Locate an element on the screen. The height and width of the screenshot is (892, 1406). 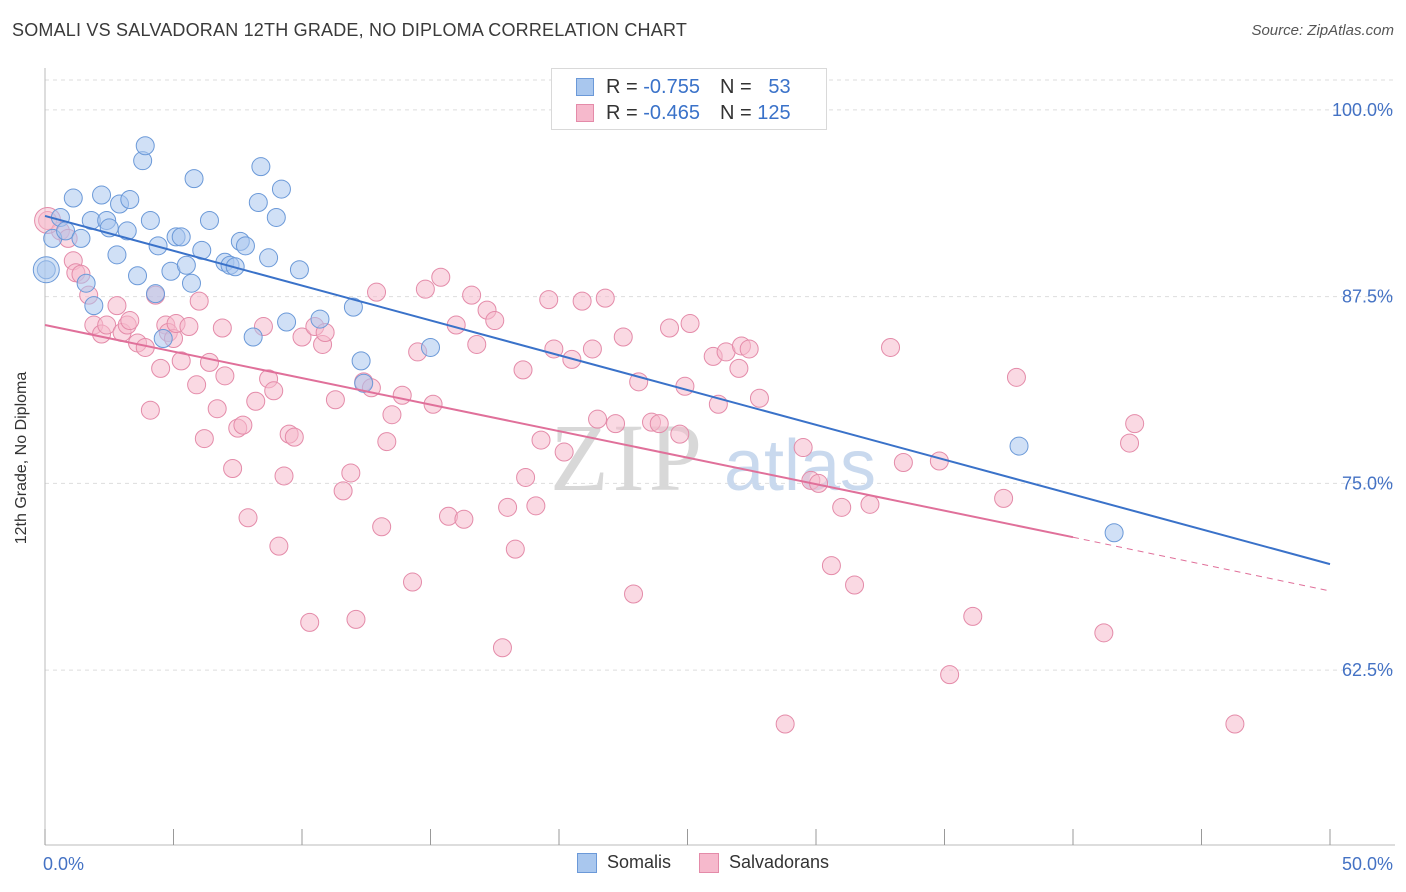
x-tick-label: 50.0% is located at coordinates (1367, 864).